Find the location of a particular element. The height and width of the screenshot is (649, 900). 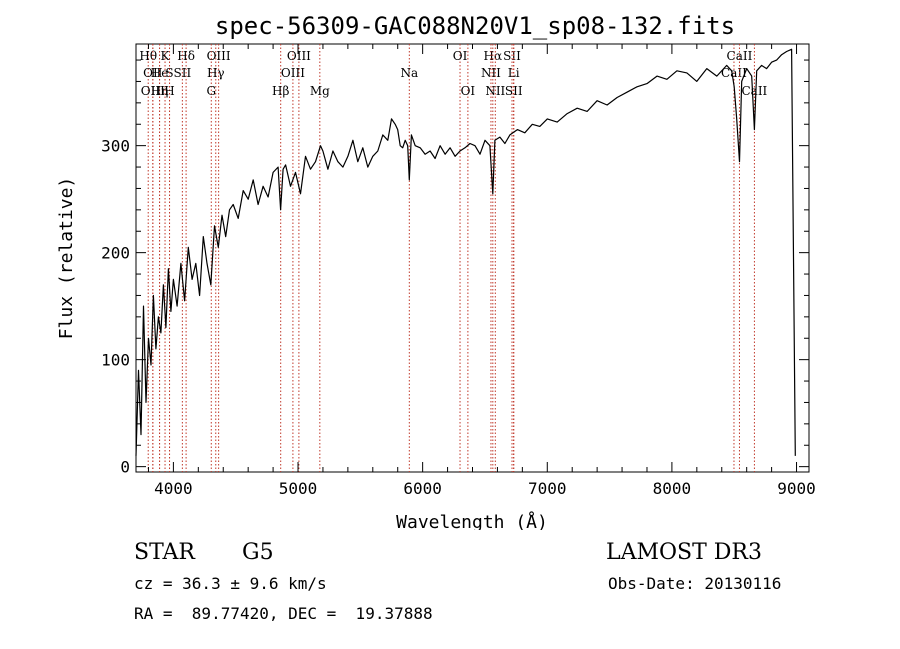

x-tick-label-4000: 4000 is located at coordinates (173, 488).